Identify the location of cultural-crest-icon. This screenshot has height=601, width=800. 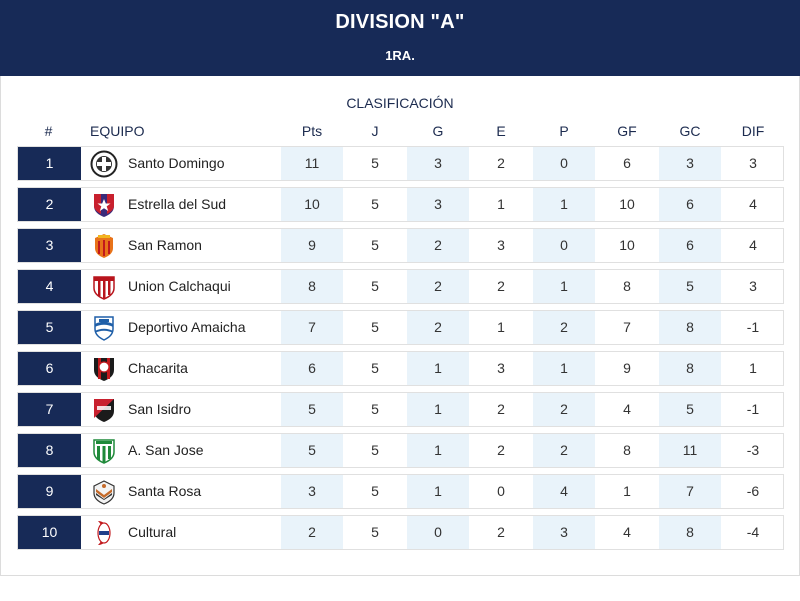
(104, 533).